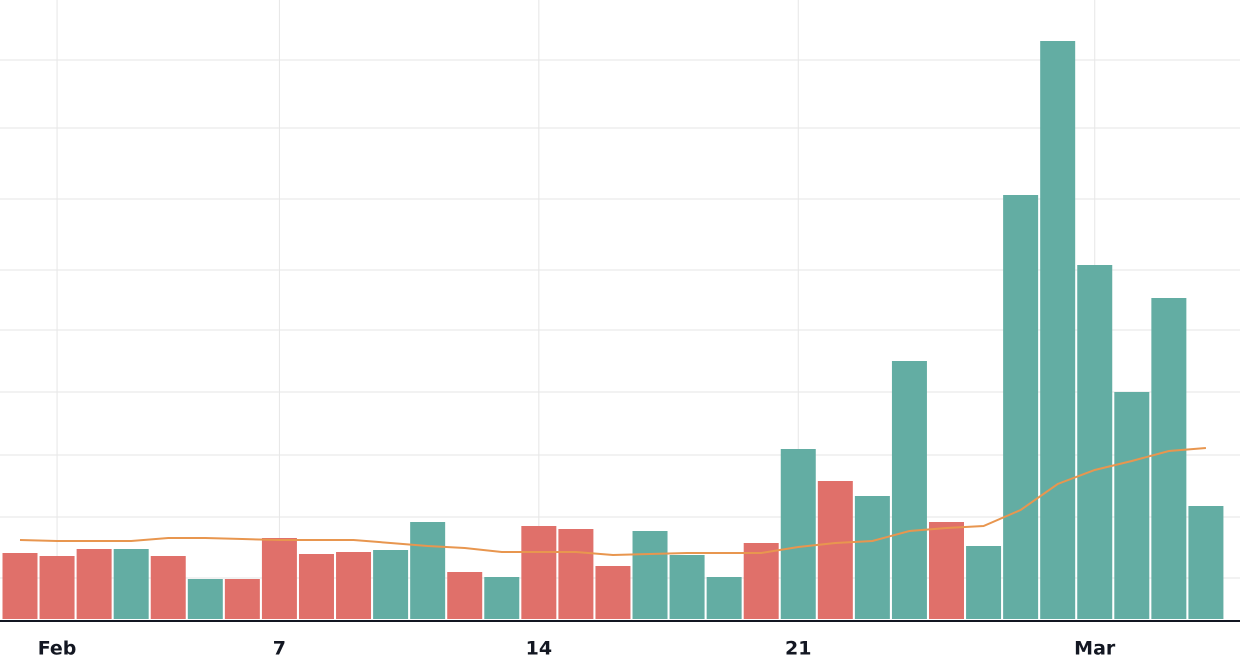 This screenshot has height=672, width=1240. Describe the element at coordinates (1095, 649) in the screenshot. I see `x-tick-label: Mar` at that location.